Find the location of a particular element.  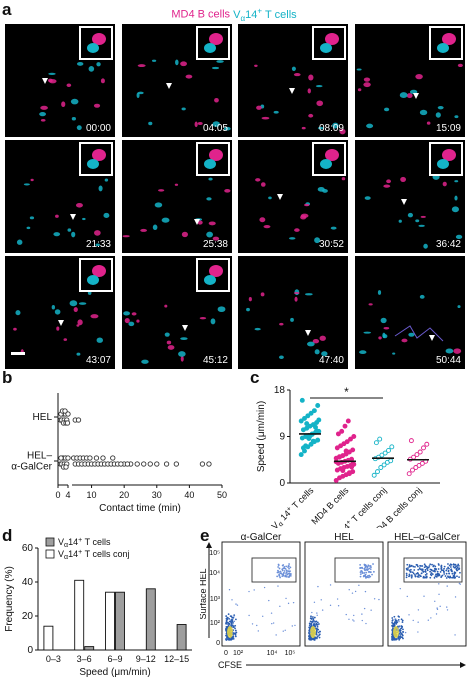

panel-label-b: b is located at coordinates (7, 377).